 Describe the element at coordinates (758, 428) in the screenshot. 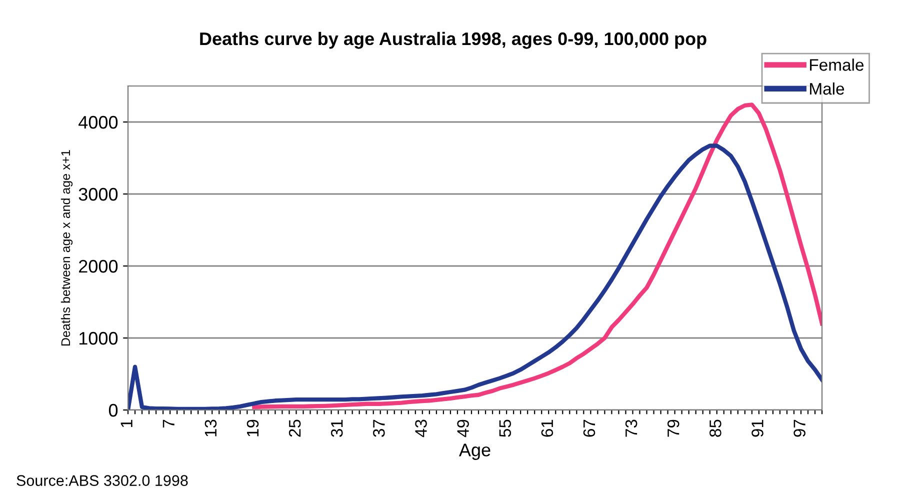

I see `x-tick-label: 91` at that location.